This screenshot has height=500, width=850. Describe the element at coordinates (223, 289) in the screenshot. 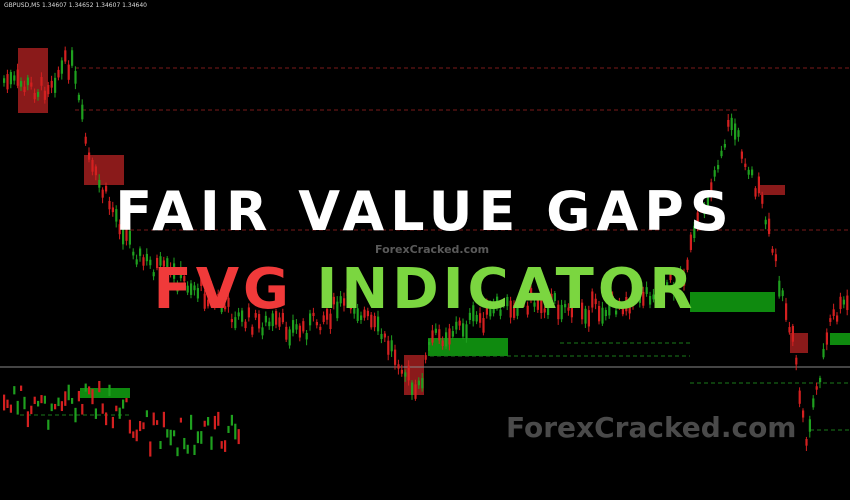

I see `title-fvg: FVG` at that location.